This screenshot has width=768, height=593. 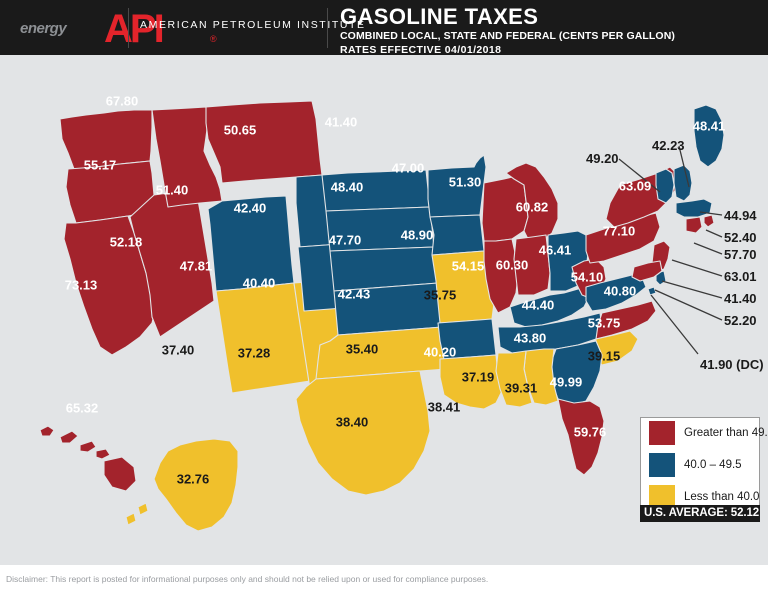 I want to click on state-ca, so click(x=110, y=285).